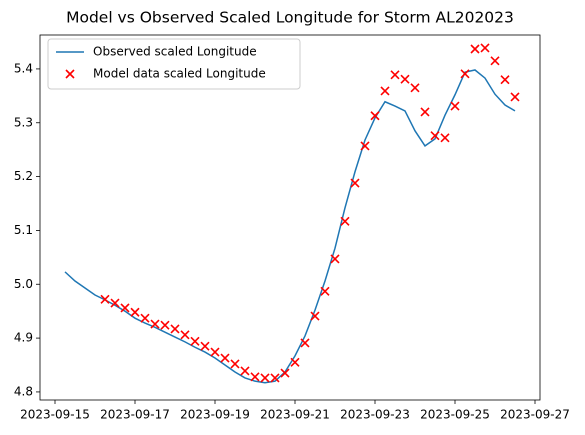 Image resolution: width=585 pixels, height=435 pixels. What do you see at coordinates (70, 74) in the screenshot?
I see `legend-swatch` at bounding box center [70, 74].